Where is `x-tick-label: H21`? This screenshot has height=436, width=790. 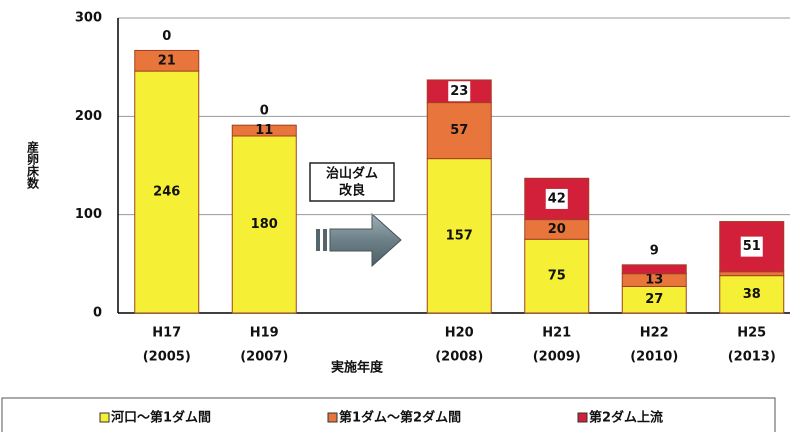 x-tick-label: H21 is located at coordinates (556, 333).